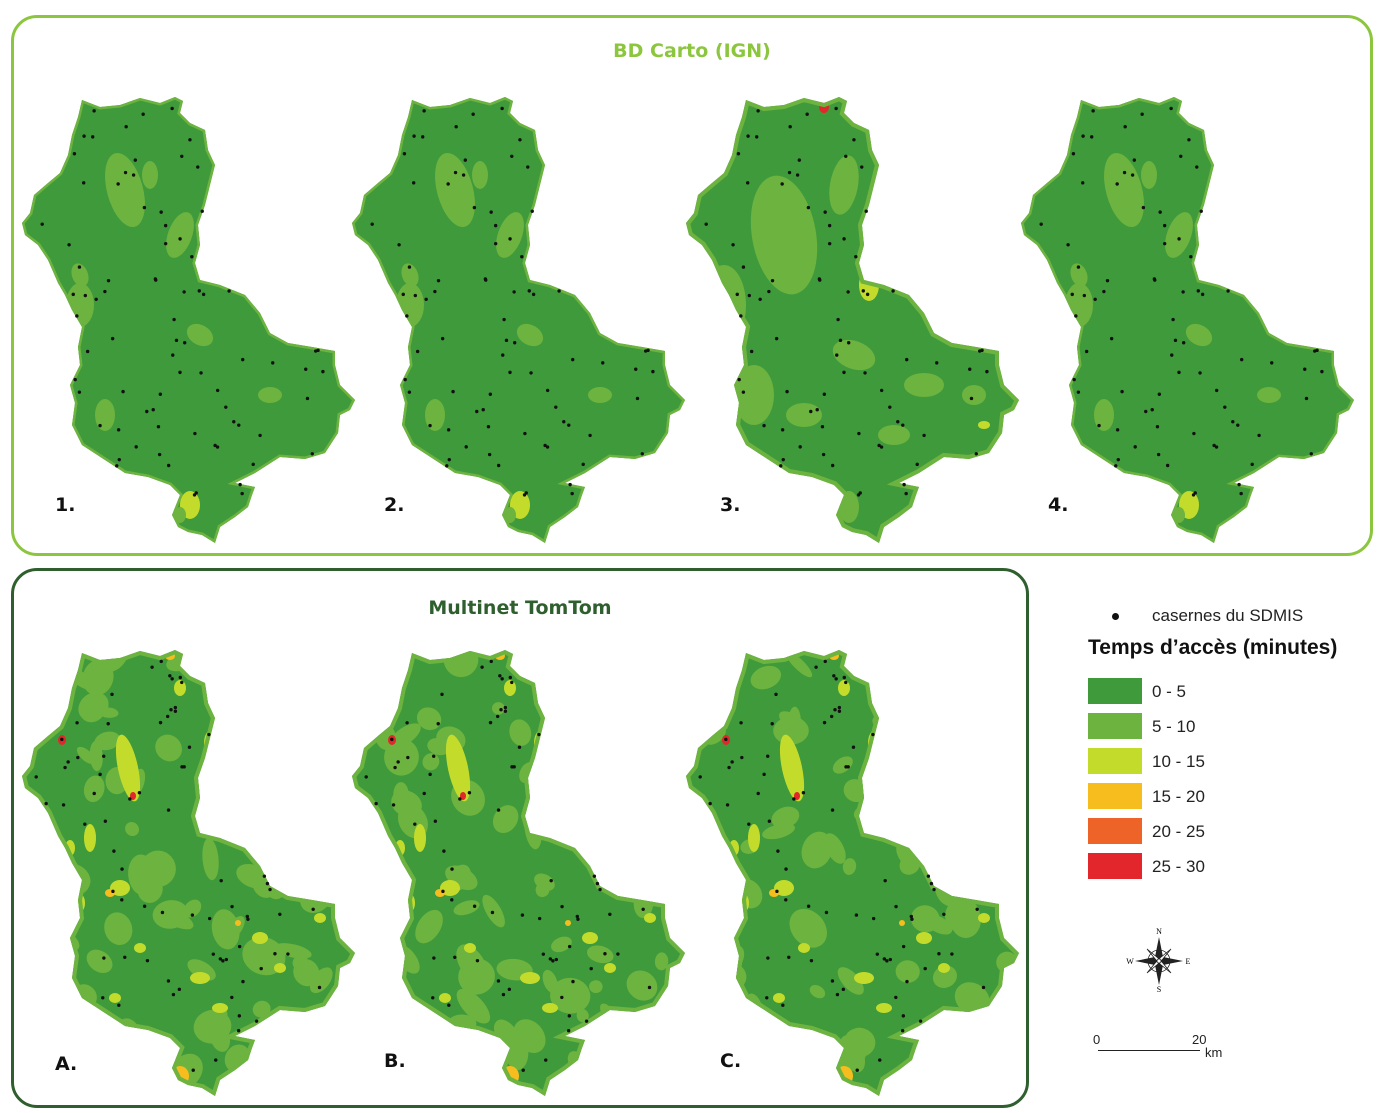 The width and height of the screenshot is (1380, 1113). Describe the element at coordinates (1187, 320) in the screenshot. I see `department-outline` at that location.